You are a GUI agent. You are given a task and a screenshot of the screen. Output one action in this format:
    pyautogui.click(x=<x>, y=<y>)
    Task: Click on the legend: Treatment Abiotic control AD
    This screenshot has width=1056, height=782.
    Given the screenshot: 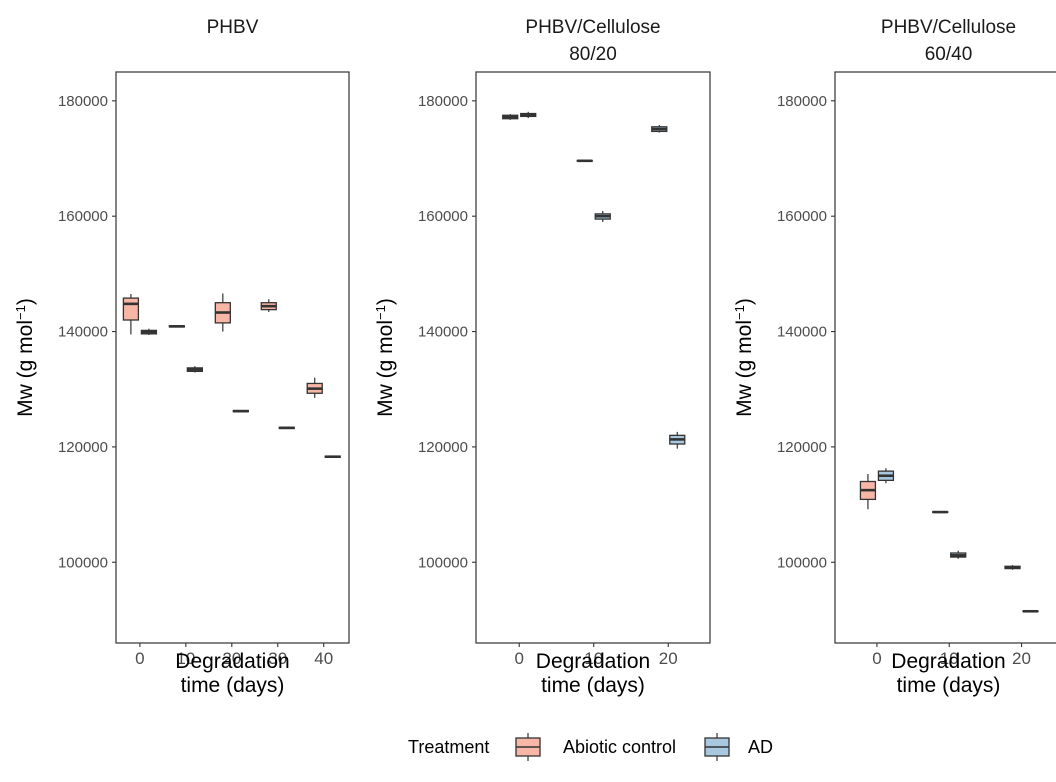 What is the action you would take?
    pyautogui.click(x=590, y=747)
    